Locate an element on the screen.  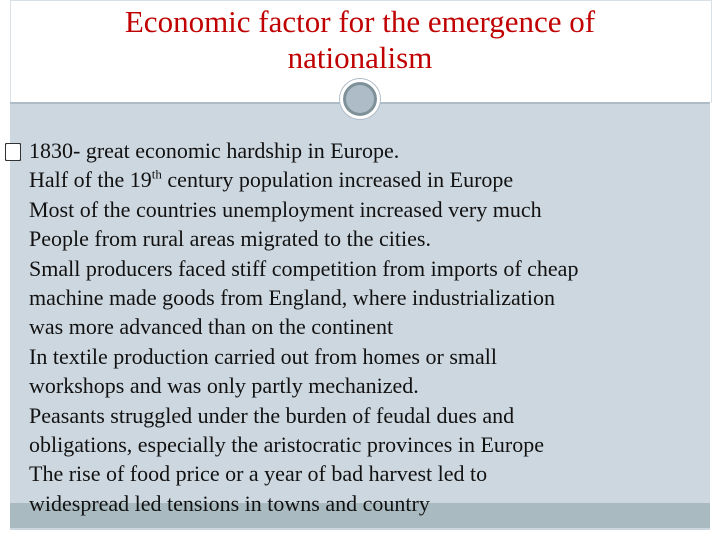
bullet: 1830- great economic hardship in Europe. is located at coordinates (360, 150).